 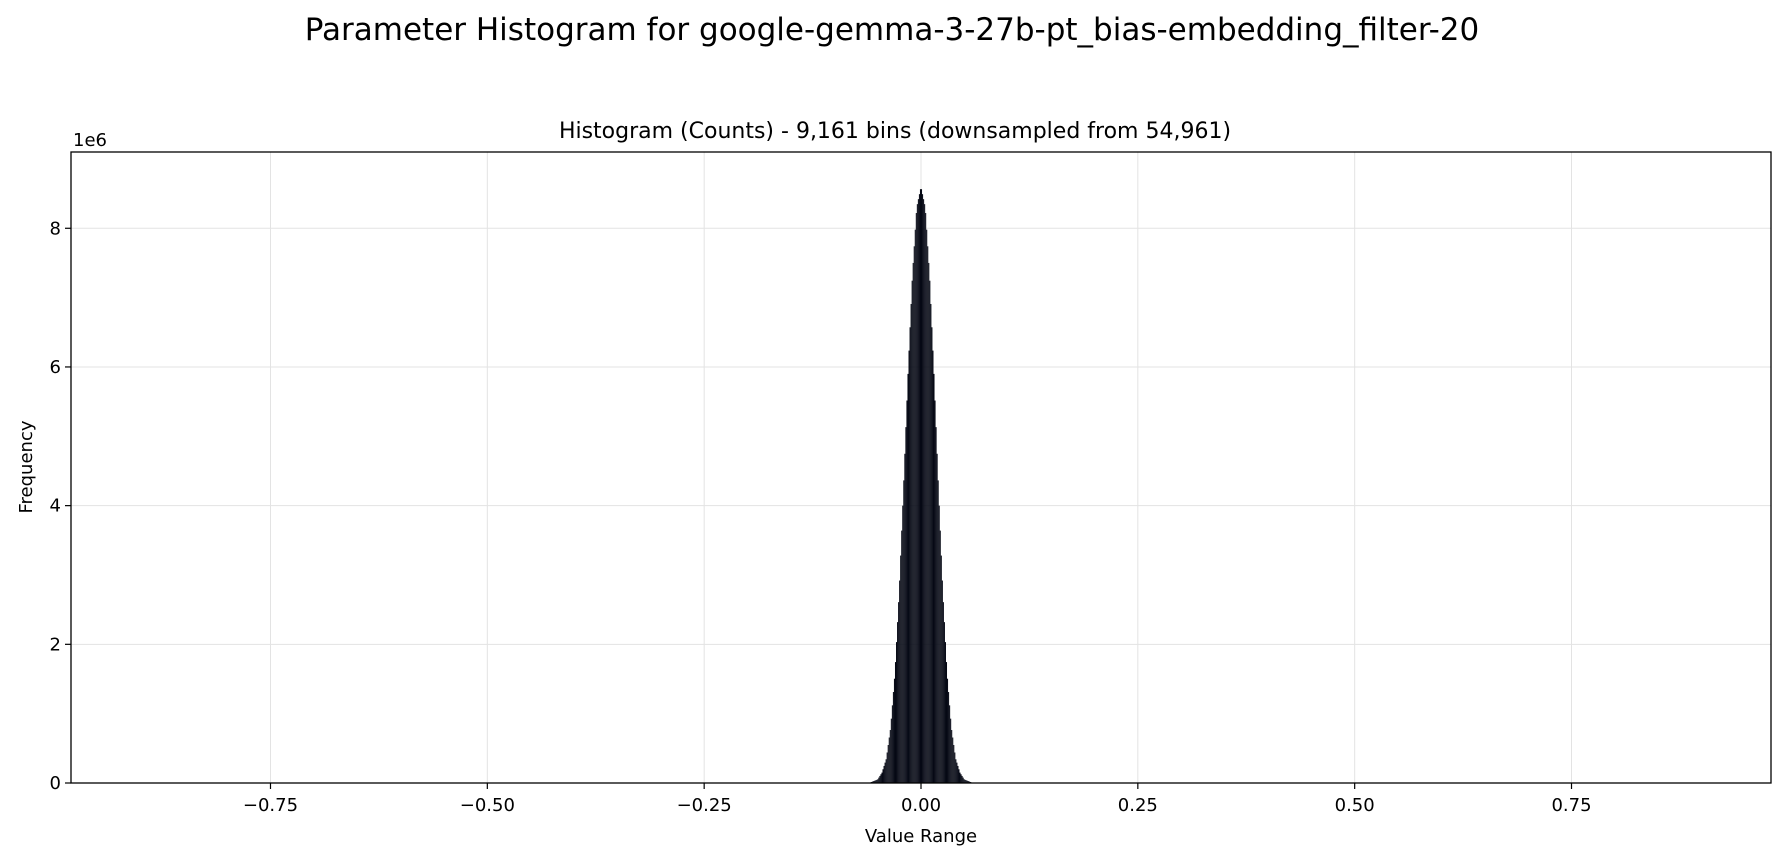 What do you see at coordinates (1138, 805) in the screenshot?
I see `x-tick-label: 0.25` at bounding box center [1138, 805].